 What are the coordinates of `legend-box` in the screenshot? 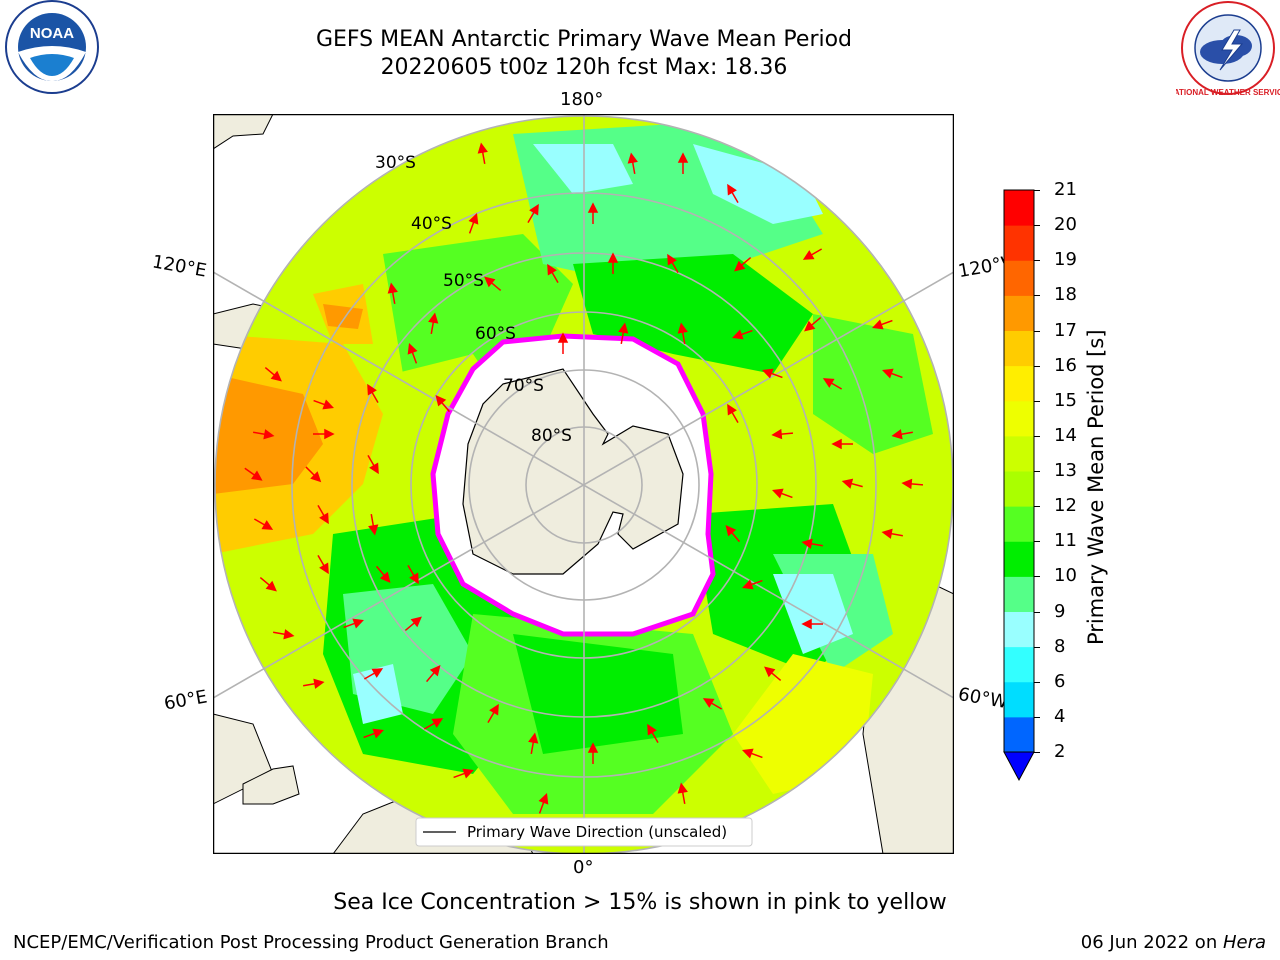 It's located at (584, 832).